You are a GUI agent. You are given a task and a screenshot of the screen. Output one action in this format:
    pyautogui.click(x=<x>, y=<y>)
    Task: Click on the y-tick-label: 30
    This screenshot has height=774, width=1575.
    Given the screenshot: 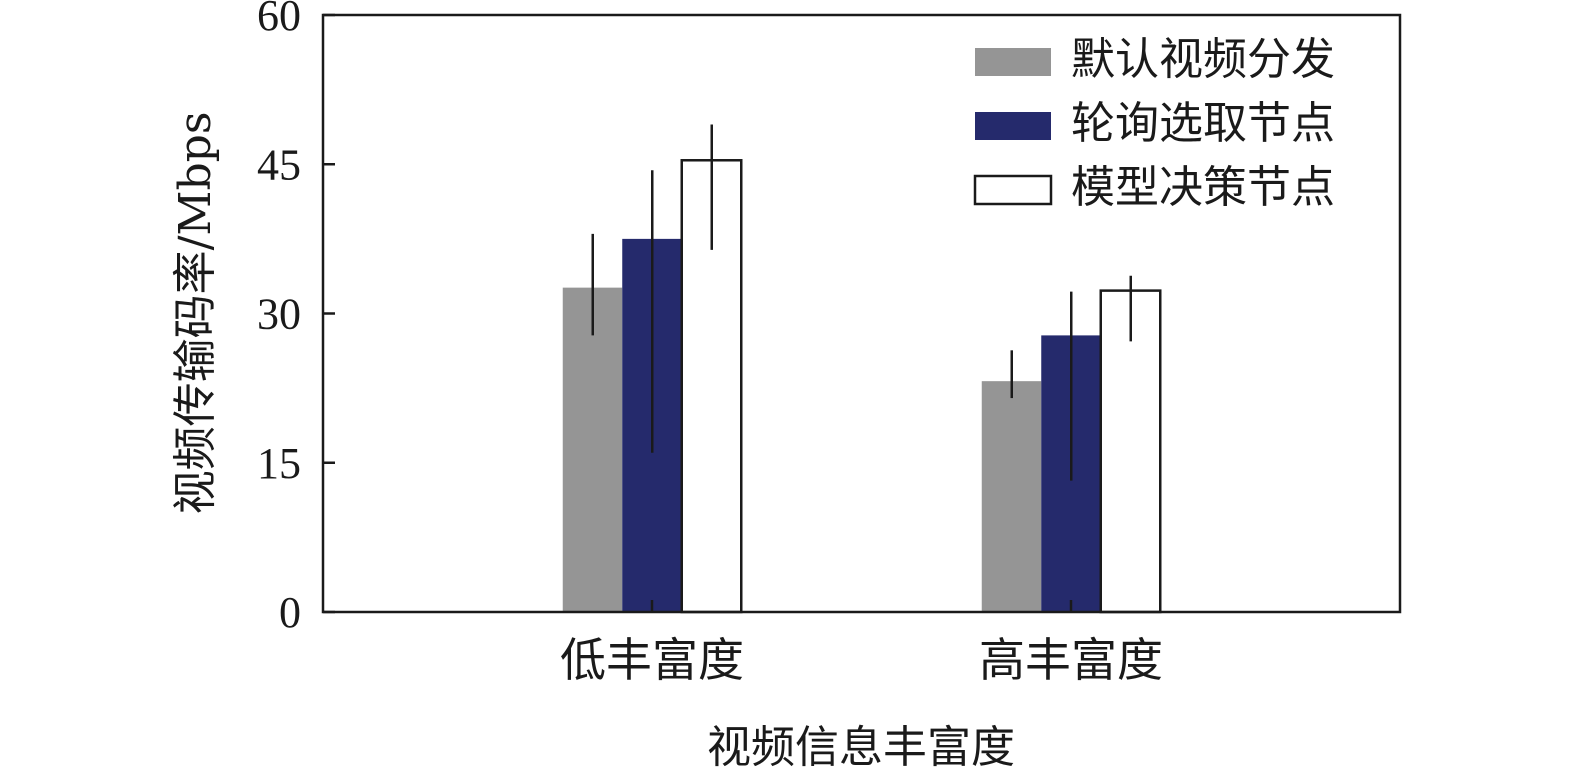 What is the action you would take?
    pyautogui.click(x=279, y=314)
    